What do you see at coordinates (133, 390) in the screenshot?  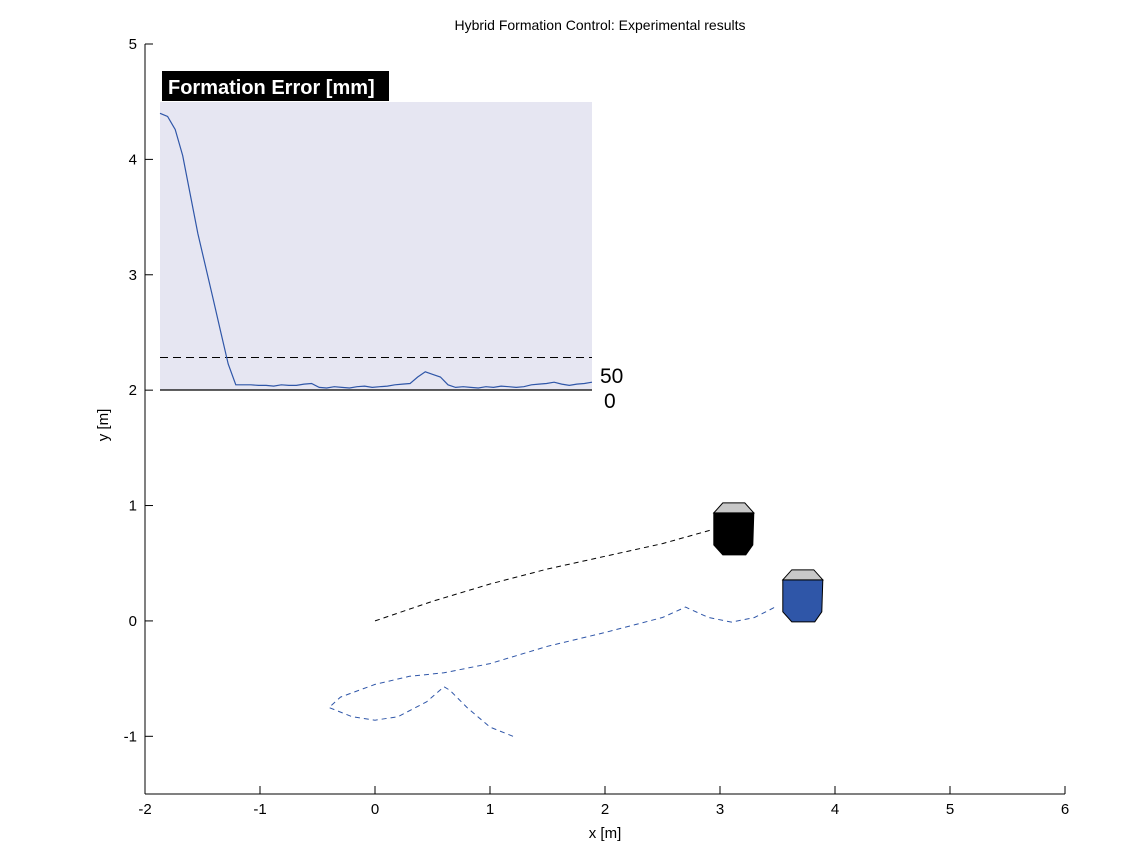 I see `y-tick-label: 2` at bounding box center [133, 390].